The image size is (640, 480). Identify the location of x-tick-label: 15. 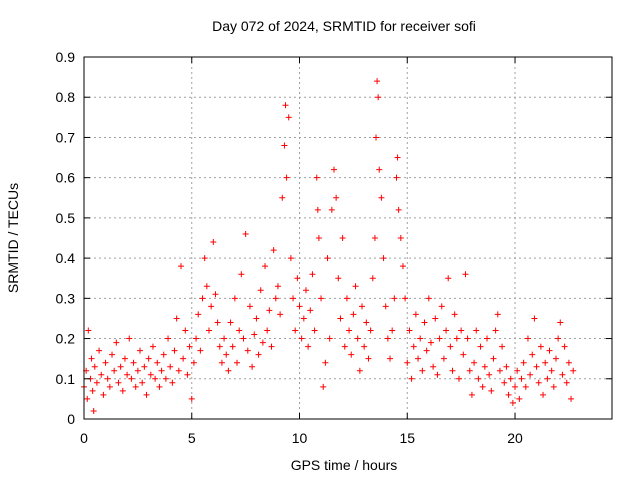
(407, 438).